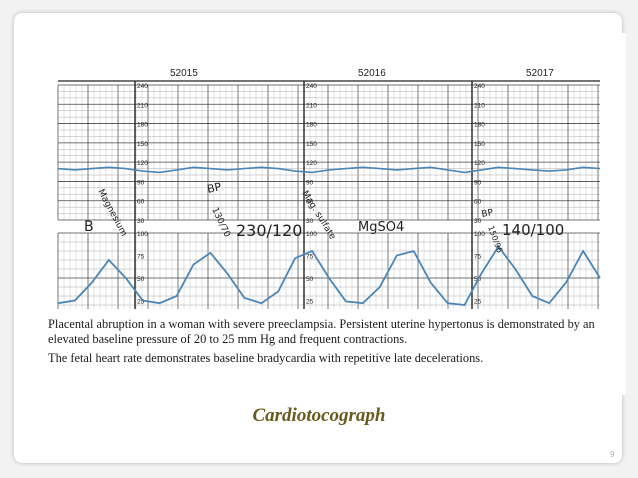 The width and height of the screenshot is (638, 478). What do you see at coordinates (319, 415) in the screenshot?
I see `slide-title: Cardiotocograph` at bounding box center [319, 415].